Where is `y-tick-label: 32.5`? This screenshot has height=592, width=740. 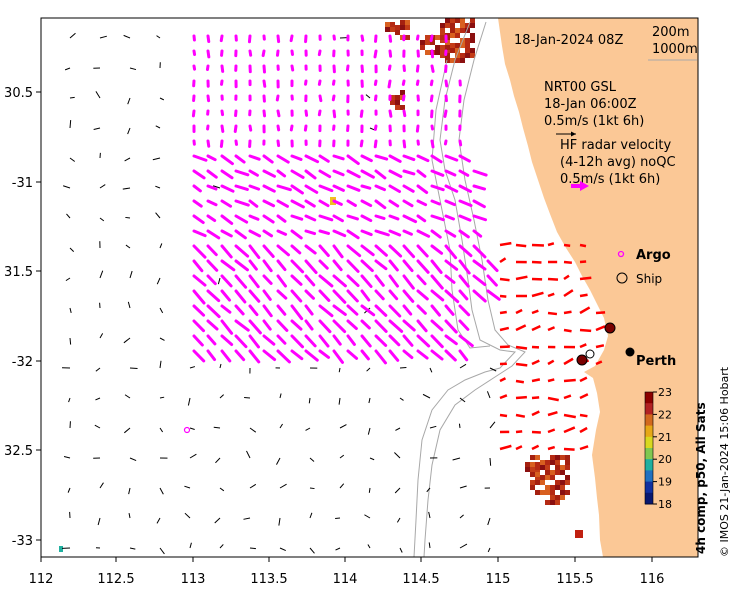 y-tick-label: 32.5 is located at coordinates (18, 451).